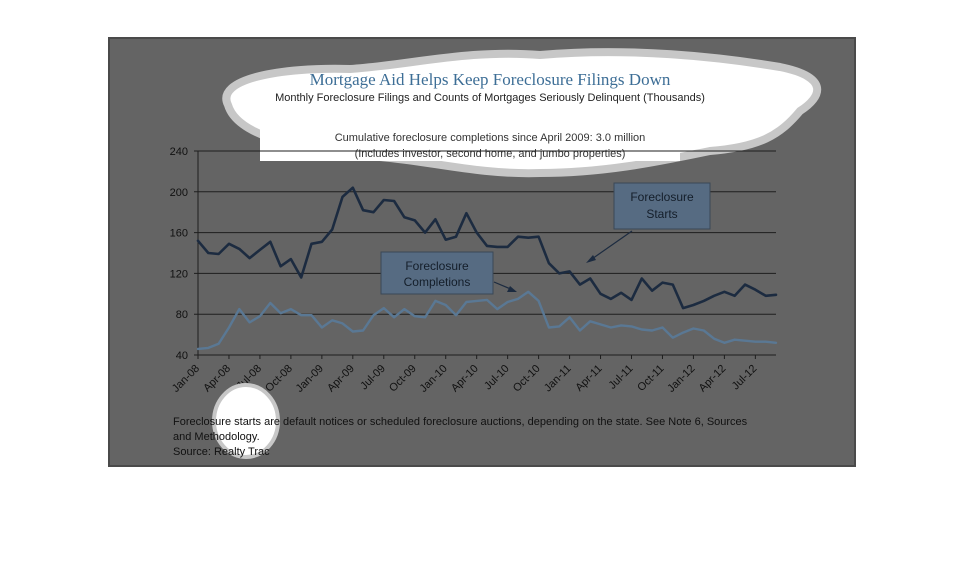  Describe the element at coordinates (745, 378) in the screenshot. I see `x-tick-label: Jul-12` at that location.